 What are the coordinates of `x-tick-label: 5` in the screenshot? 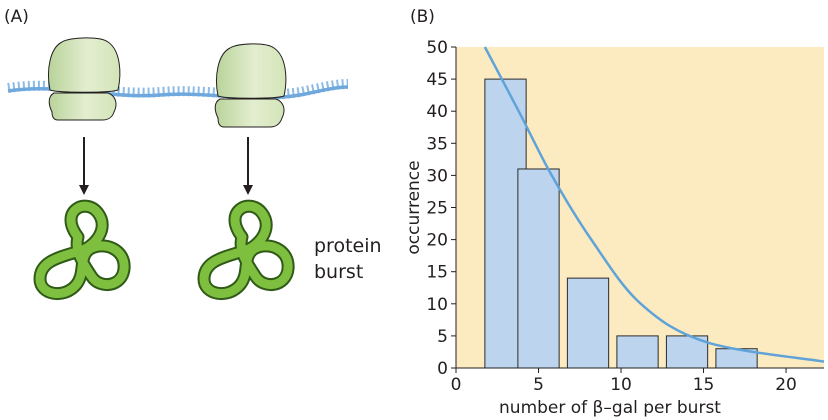 It's located at (538, 385).